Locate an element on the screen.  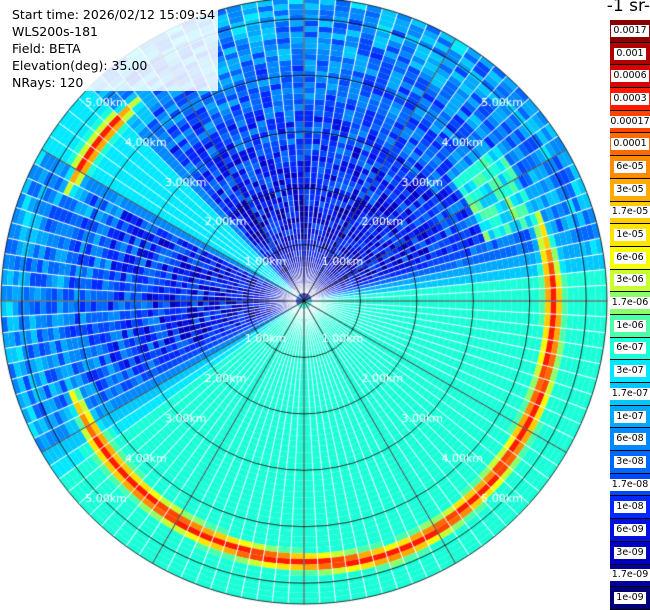
colorbar-cell: 0.0006 is located at coordinates (630, 77).